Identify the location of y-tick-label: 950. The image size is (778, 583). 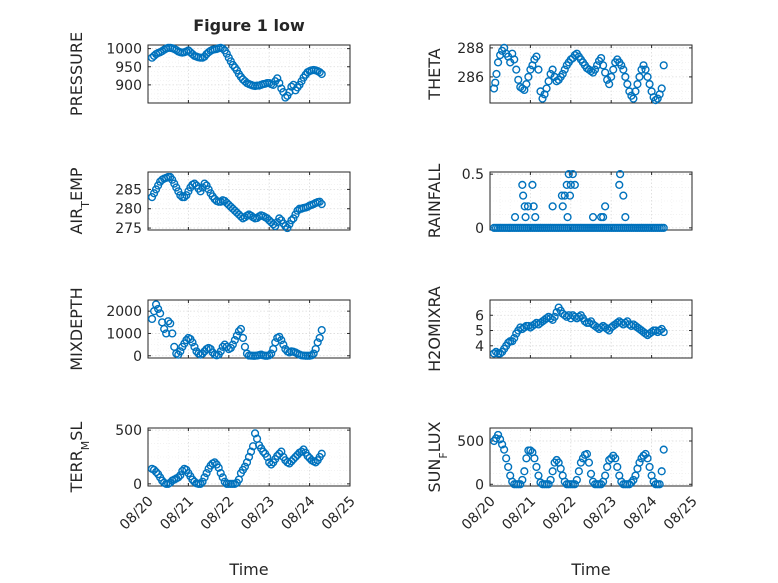
(128, 68).